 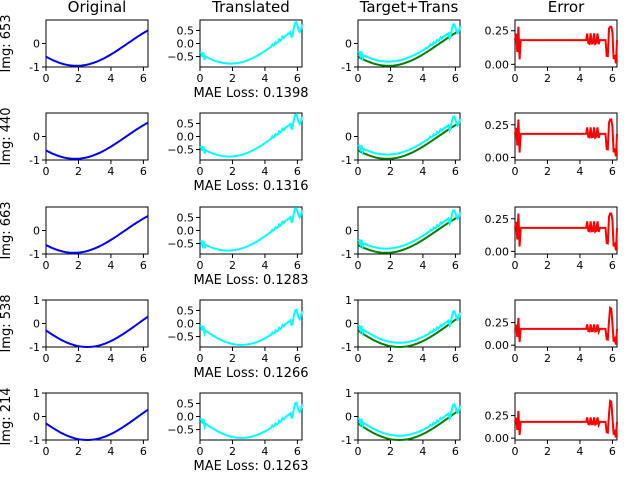 I want to click on column-title-0: Original, so click(x=97, y=8).